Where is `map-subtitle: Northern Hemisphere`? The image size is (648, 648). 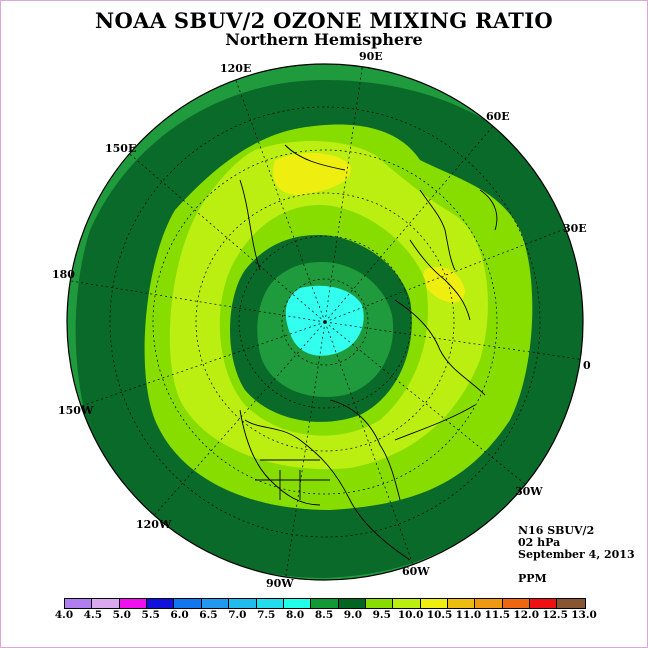 map-subtitle: Northern Hemisphere is located at coordinates (324, 39).